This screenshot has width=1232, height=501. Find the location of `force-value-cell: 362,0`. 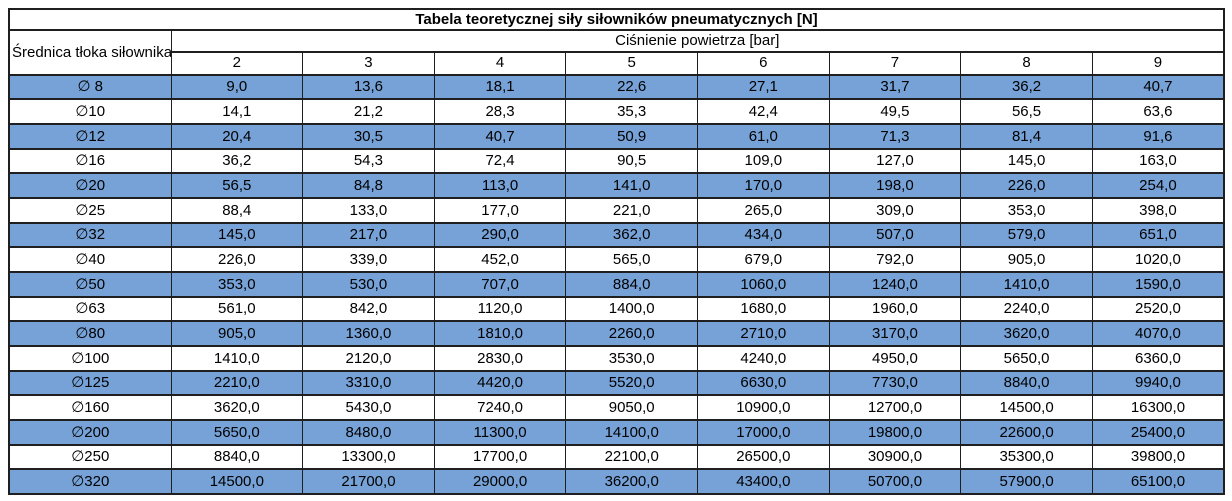

force-value-cell: 362,0 is located at coordinates (631, 235).